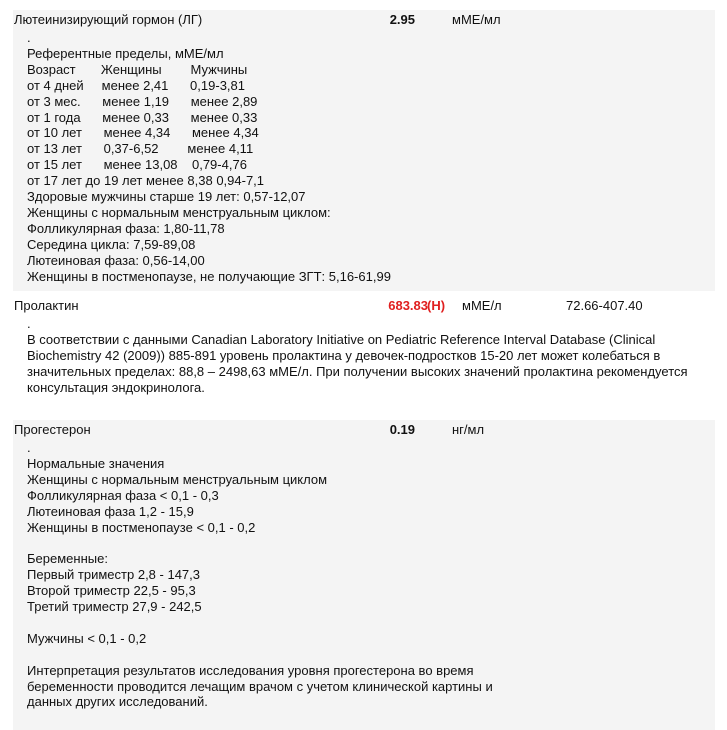 The width and height of the screenshot is (727, 730). I want to click on test-unit: нг/мл, so click(468, 429).